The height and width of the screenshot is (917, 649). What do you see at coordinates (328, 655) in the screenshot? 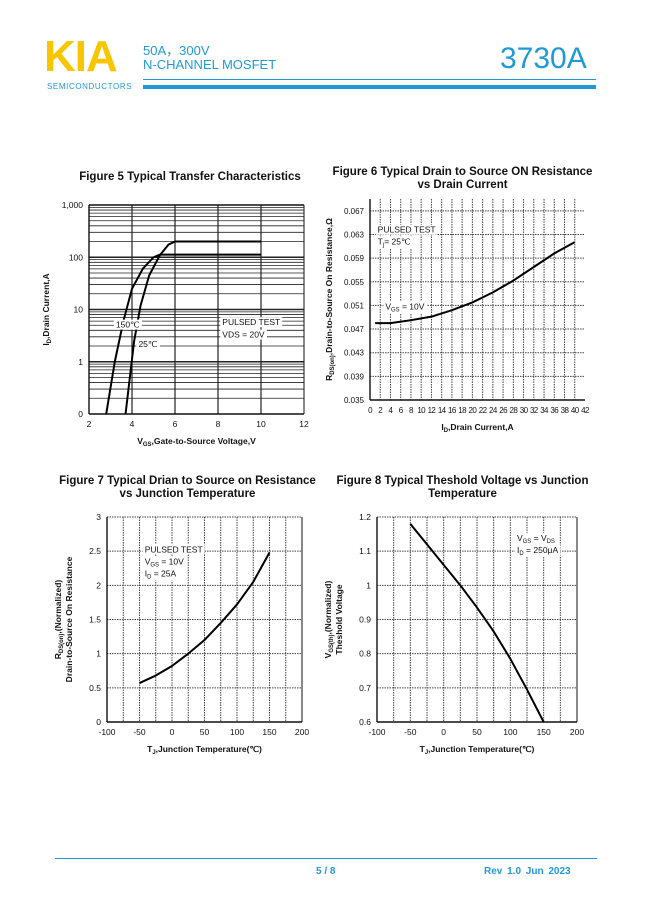
I see `y-axis-label-main: V` at bounding box center [328, 655].